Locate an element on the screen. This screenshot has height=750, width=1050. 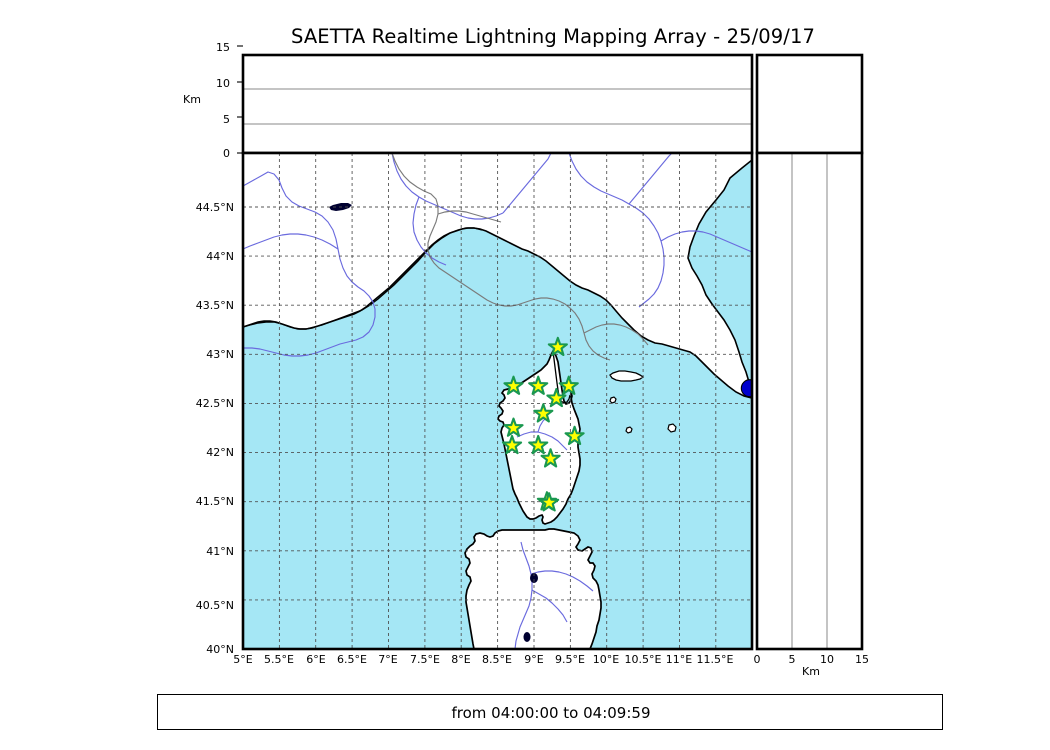
status-bar: from 04:00:00 to 04:09:59 is located at coordinates (550, 712).